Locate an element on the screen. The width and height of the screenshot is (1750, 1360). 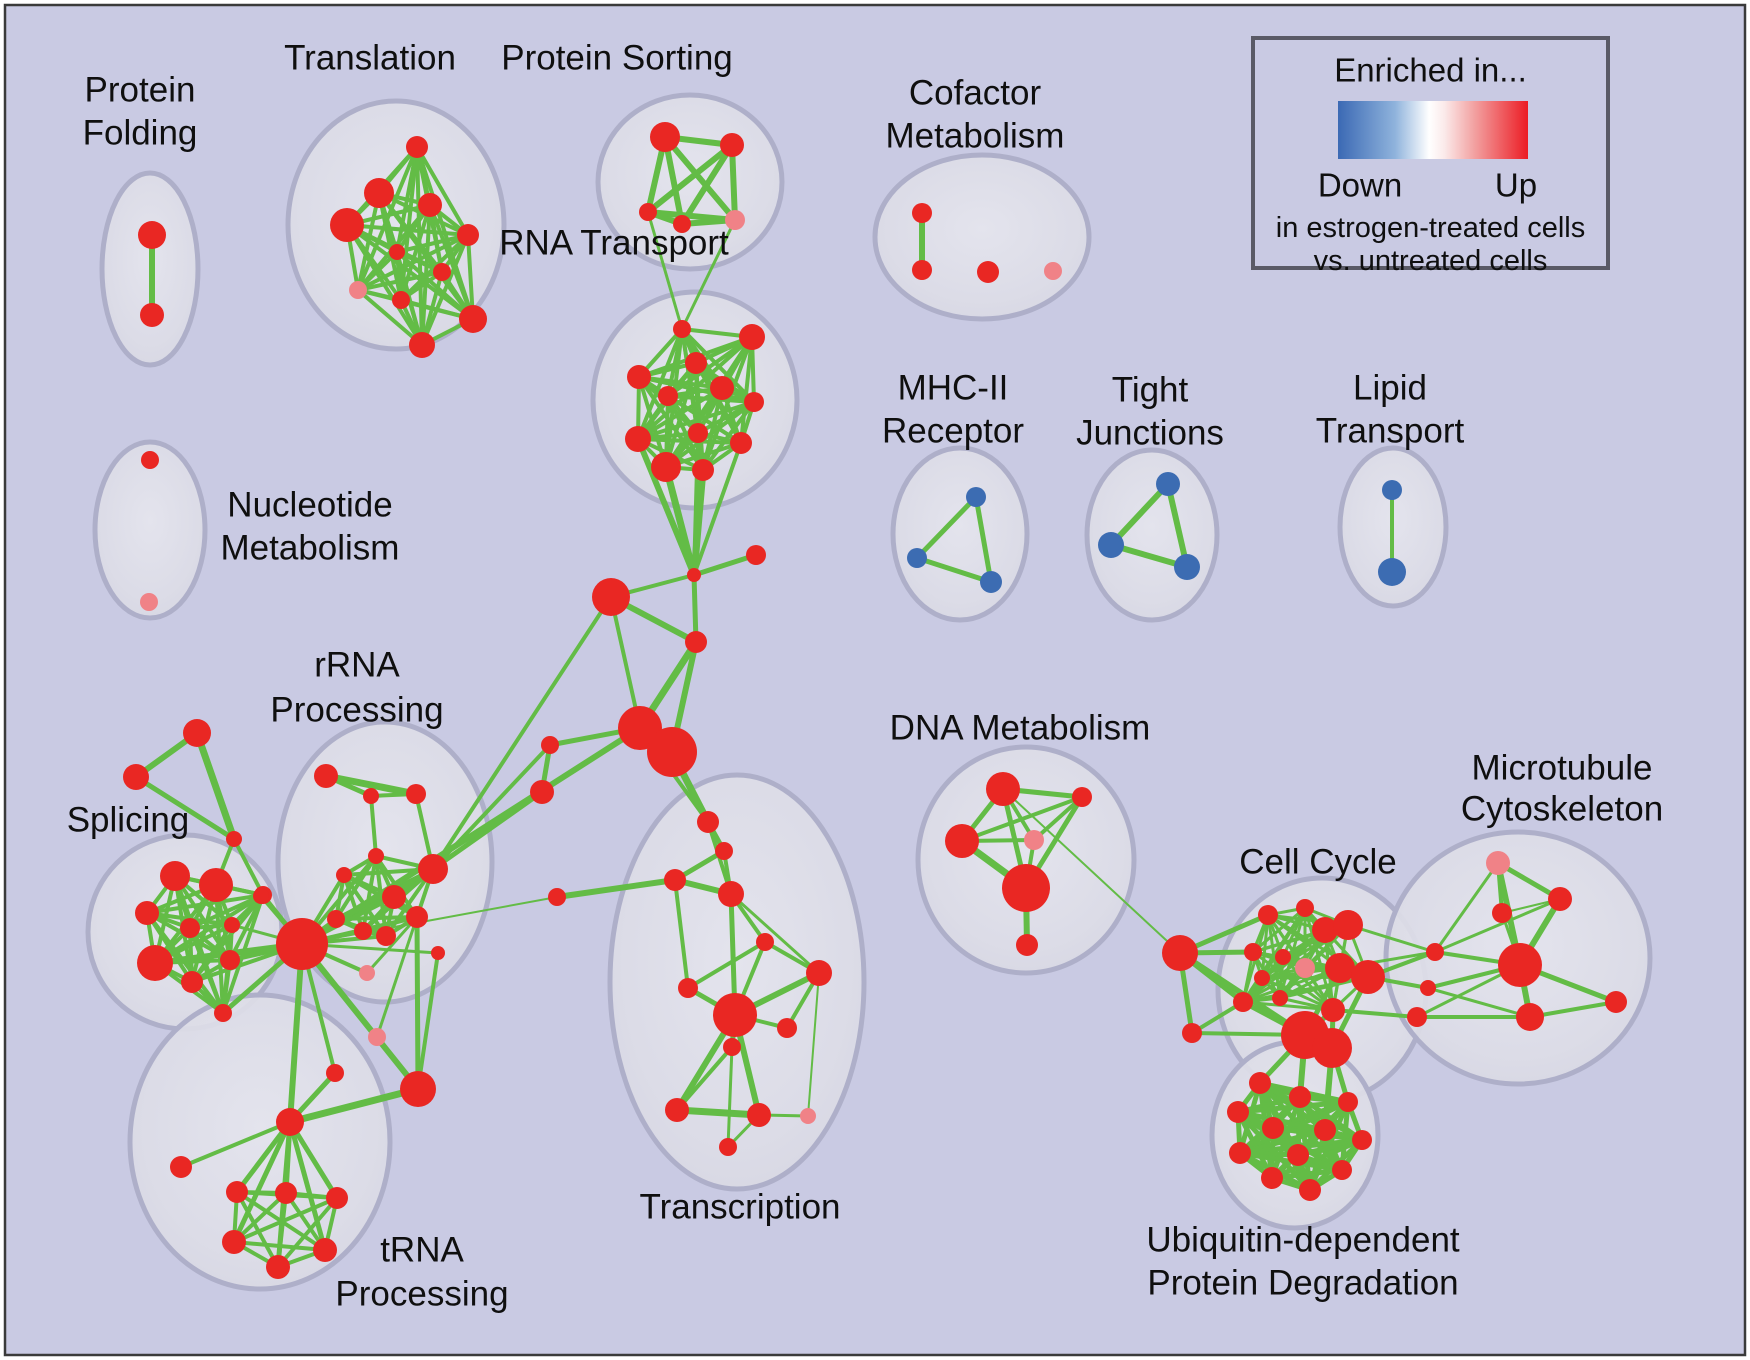
gene-set-node-rt4 is located at coordinates (639, 377).